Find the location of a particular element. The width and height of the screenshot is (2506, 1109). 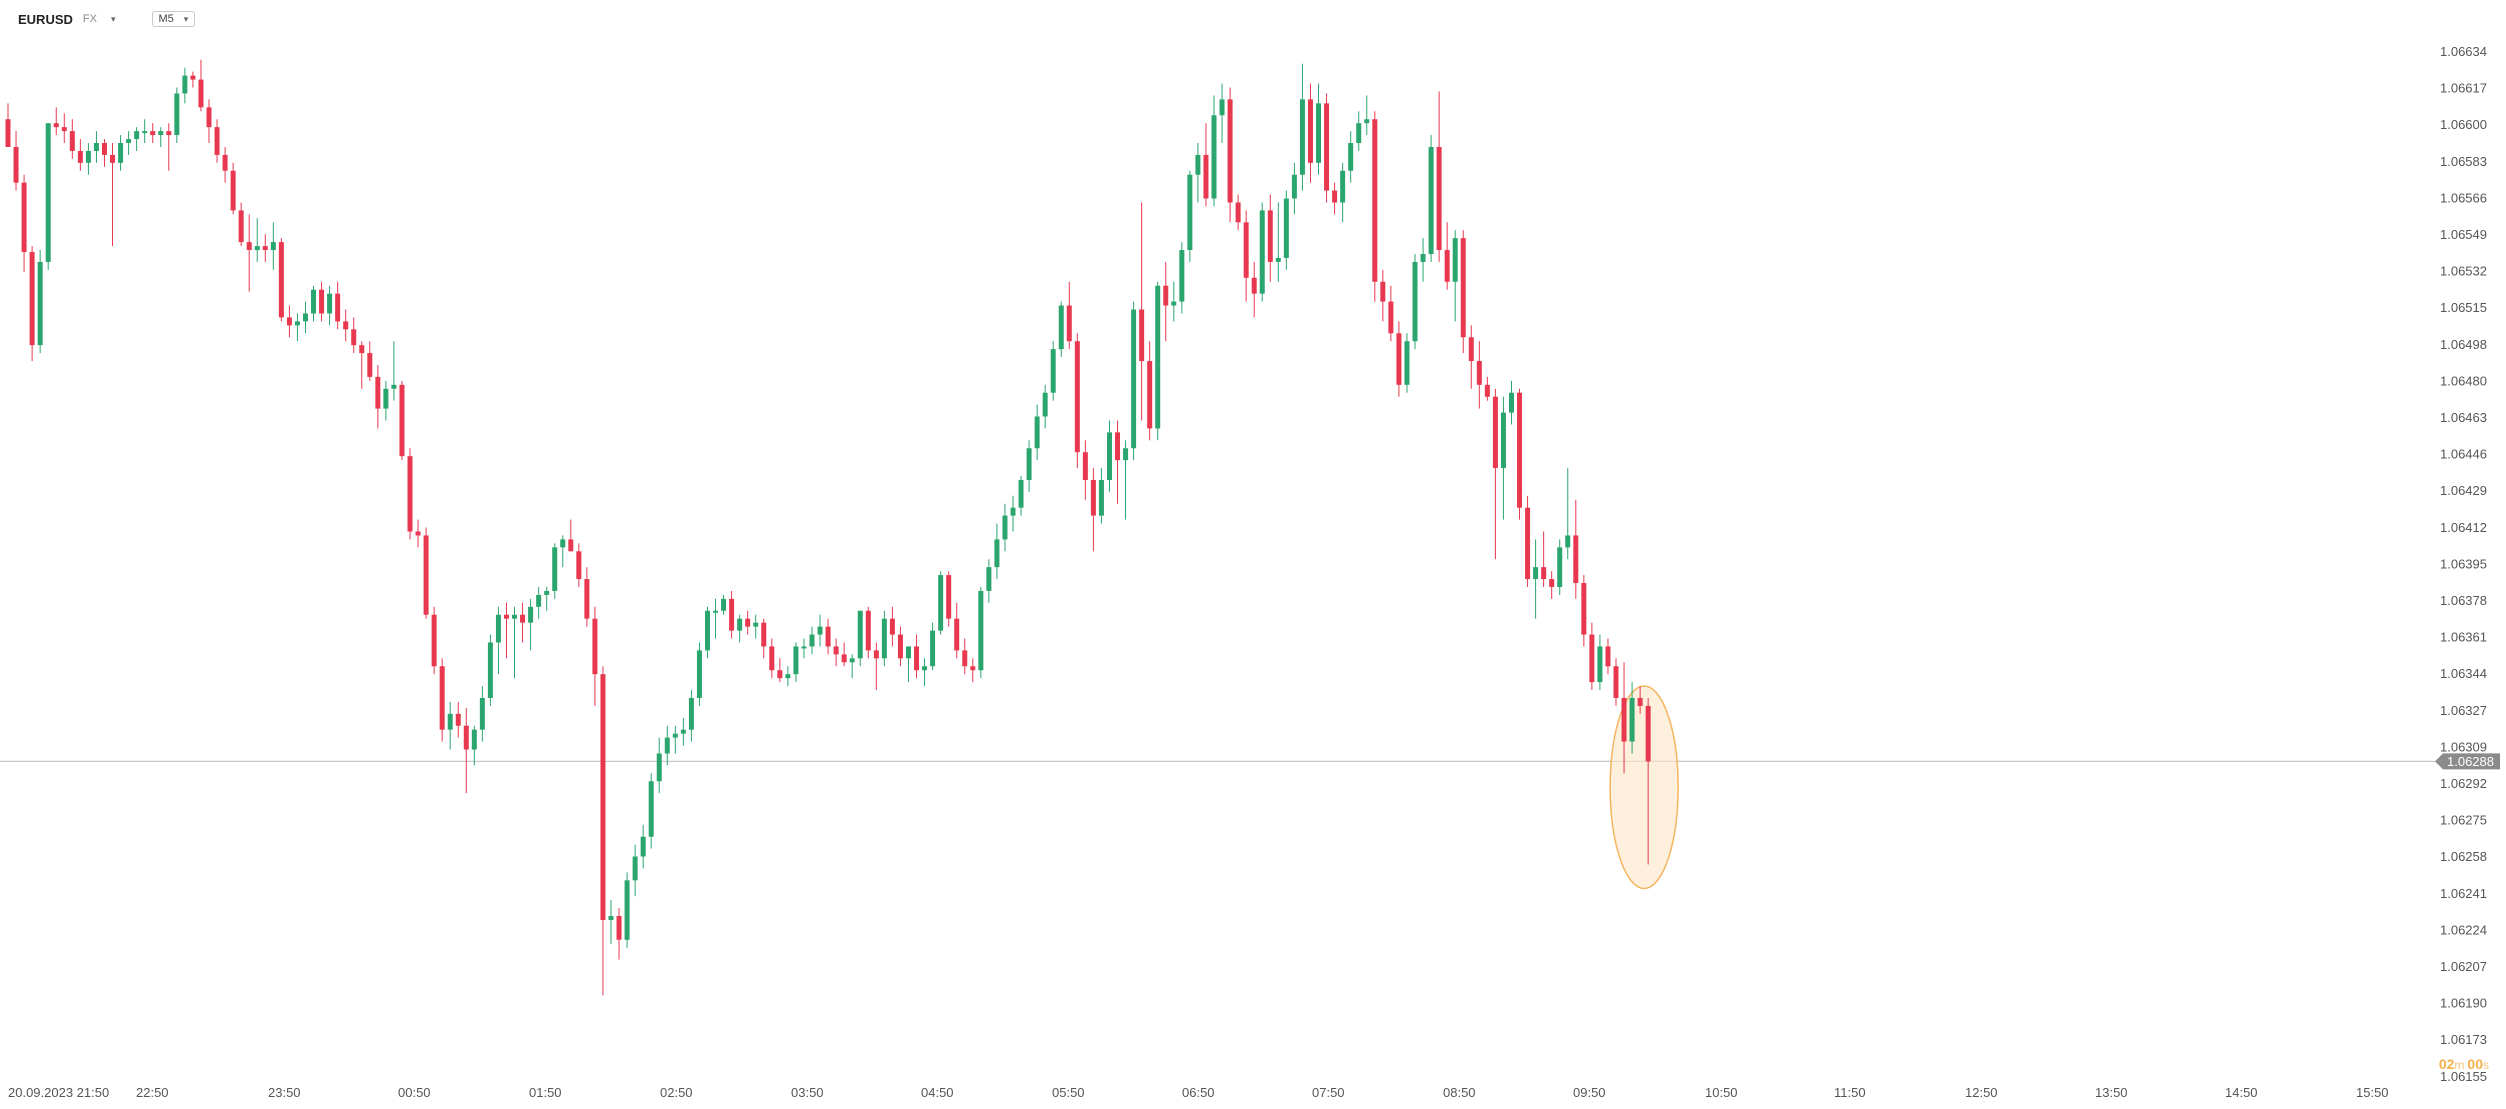

x-tick-label: 10:50 is located at coordinates (1721, 1092).